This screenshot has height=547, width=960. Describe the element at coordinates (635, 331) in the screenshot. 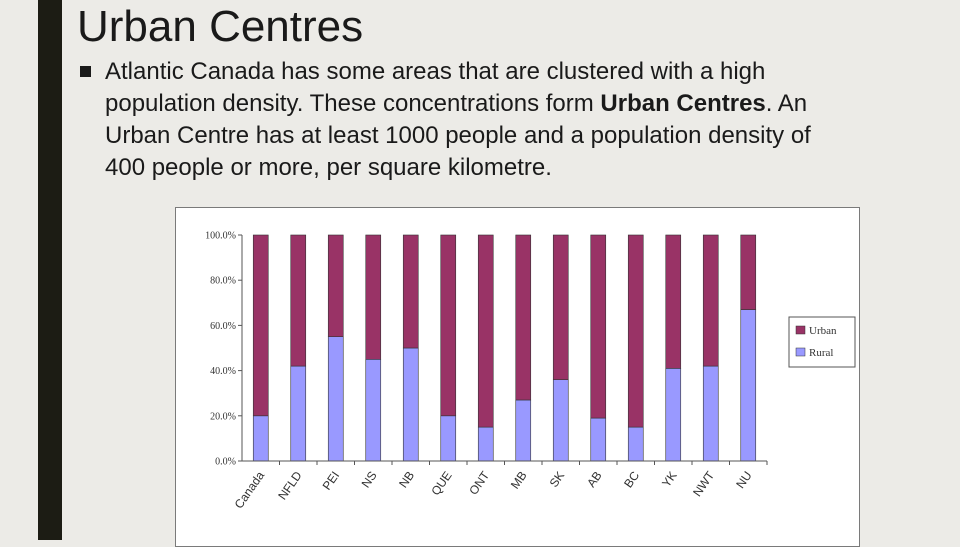

I see `bar-urban-bc` at that location.